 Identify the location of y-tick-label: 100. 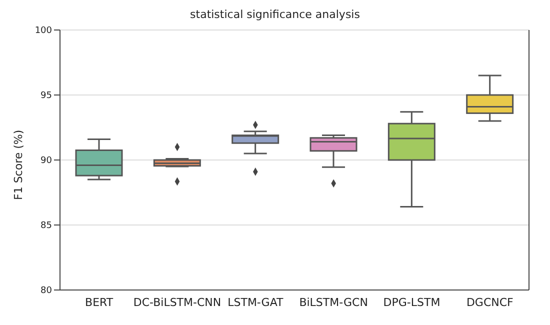
(43, 31).